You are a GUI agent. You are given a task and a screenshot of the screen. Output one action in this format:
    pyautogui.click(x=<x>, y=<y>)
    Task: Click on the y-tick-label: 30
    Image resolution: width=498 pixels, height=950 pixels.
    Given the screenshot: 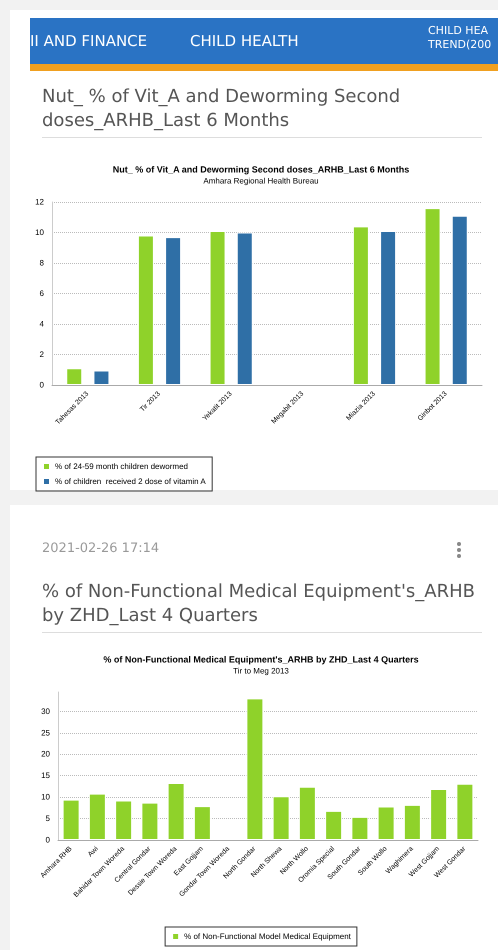 What is the action you would take?
    pyautogui.click(x=46, y=711)
    